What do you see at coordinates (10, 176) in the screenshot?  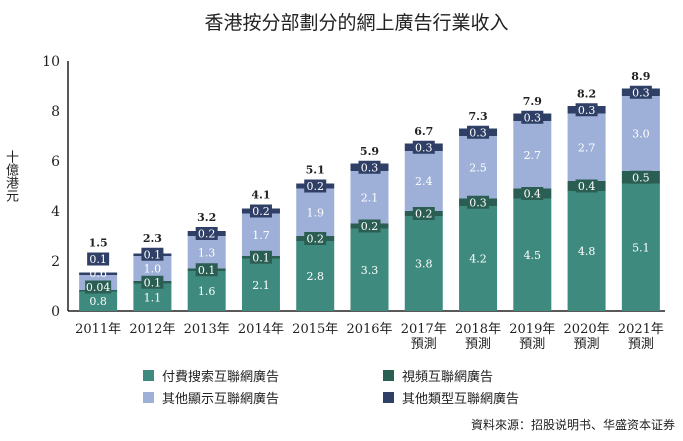 I see `y-axis-label: 十億港元` at bounding box center [10, 176].